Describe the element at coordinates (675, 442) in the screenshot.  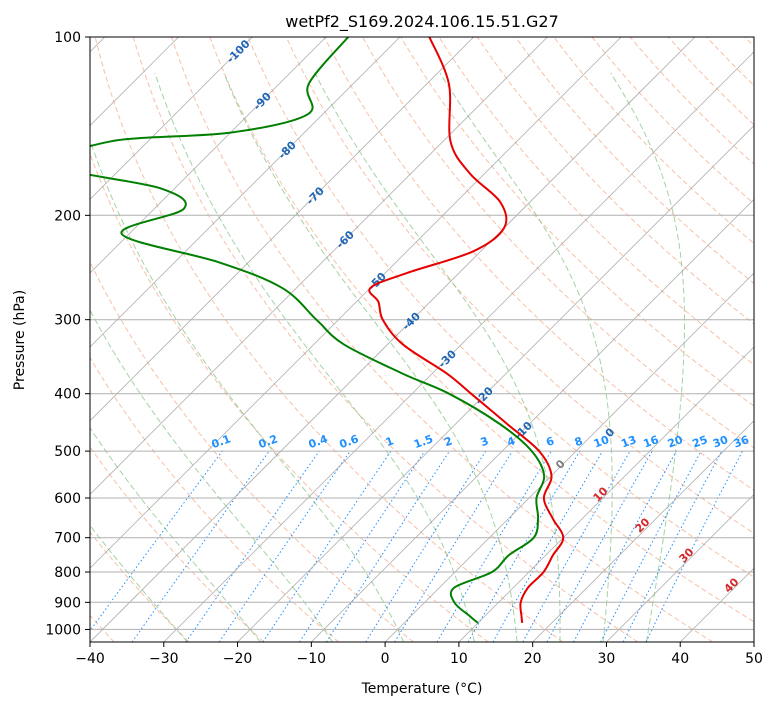
I see `mixing-ratio-label: 20` at that location.